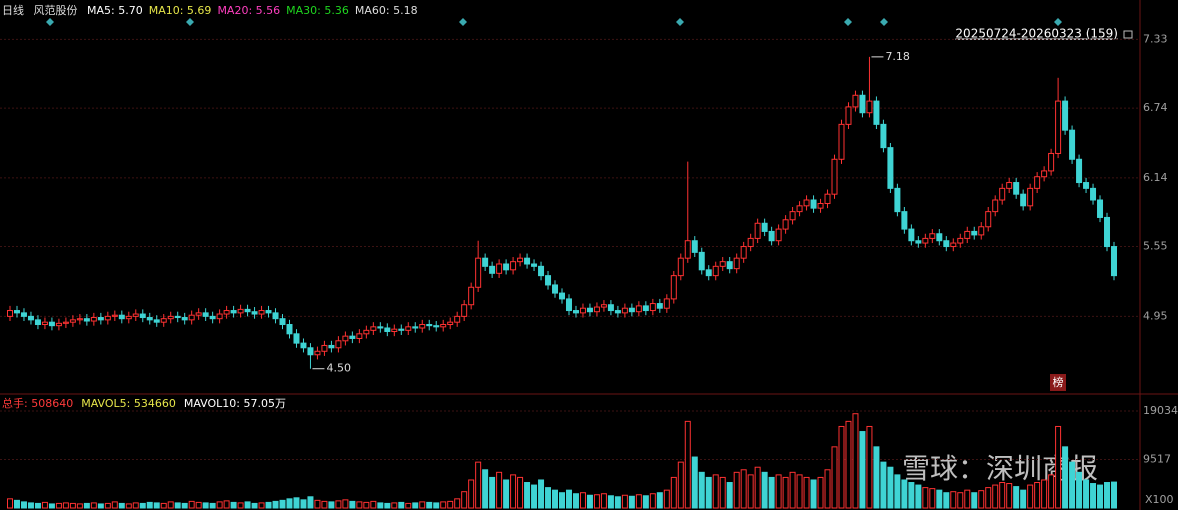  Describe the element at coordinates (1000, 468) in the screenshot. I see `watermark: 雪球：深圳商报` at that location.